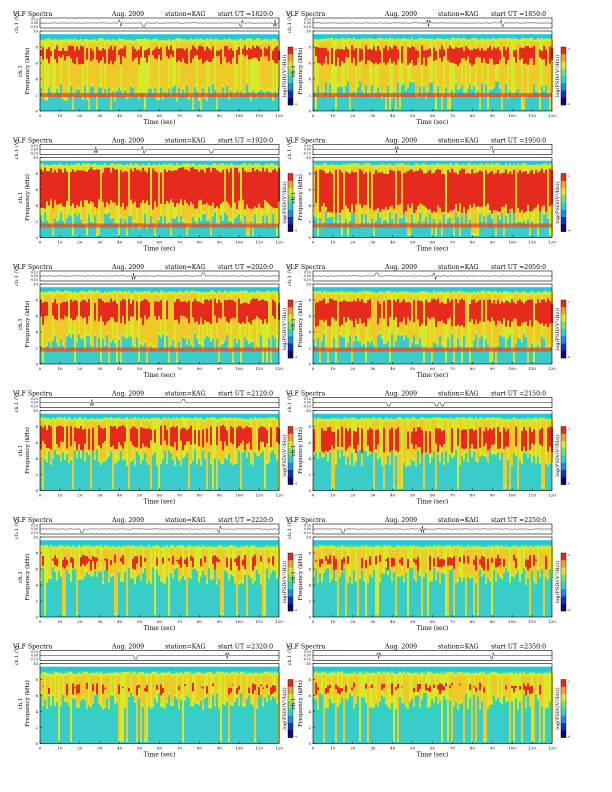  Describe the element at coordinates (393, 115) in the screenshot. I see `time-tick-label: 40` at that location.